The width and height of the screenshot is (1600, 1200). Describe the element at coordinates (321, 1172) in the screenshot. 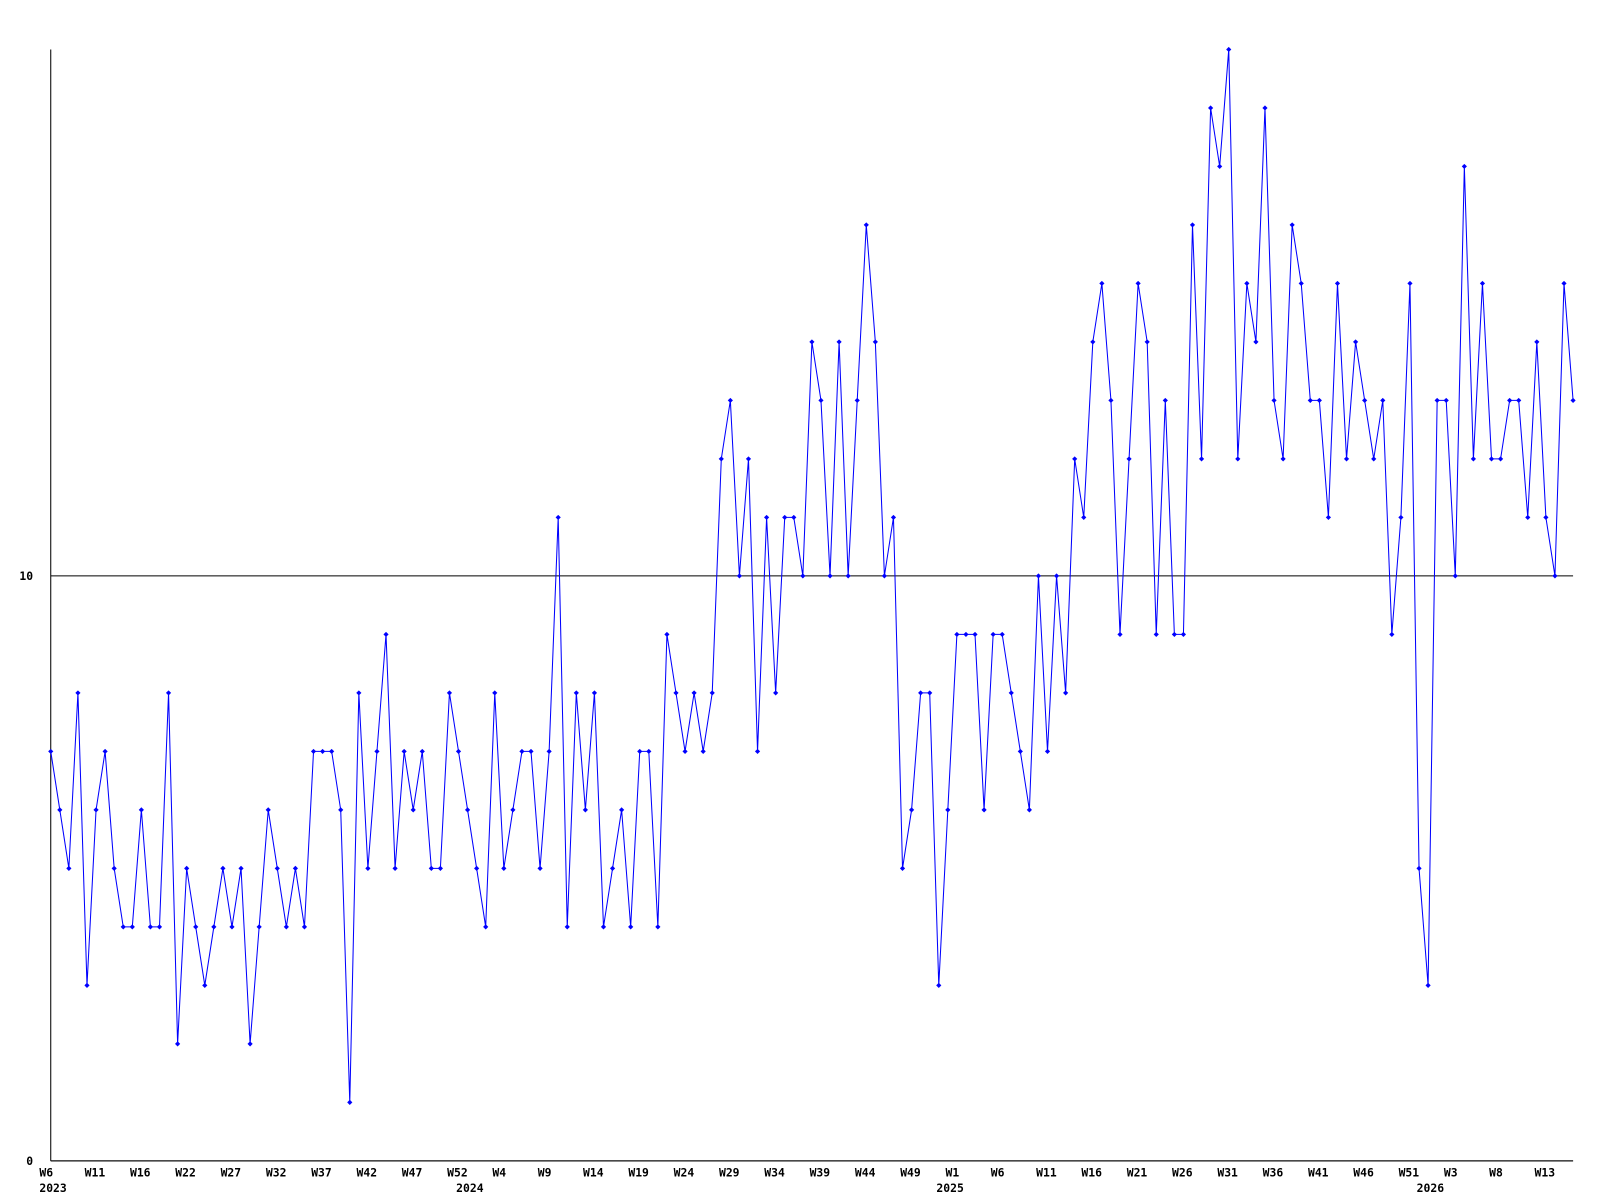

I see `x-tick-label: W37` at that location.